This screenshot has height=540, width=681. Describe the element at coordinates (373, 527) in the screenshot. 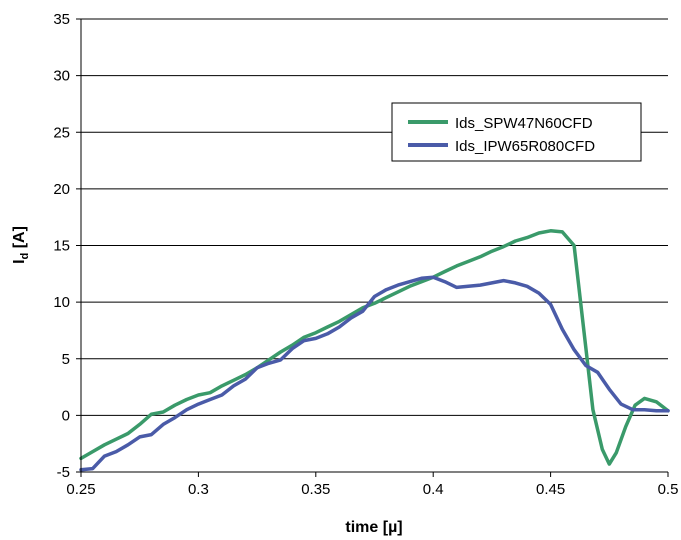

I see `x-axis-label: time [µ]` at that location.